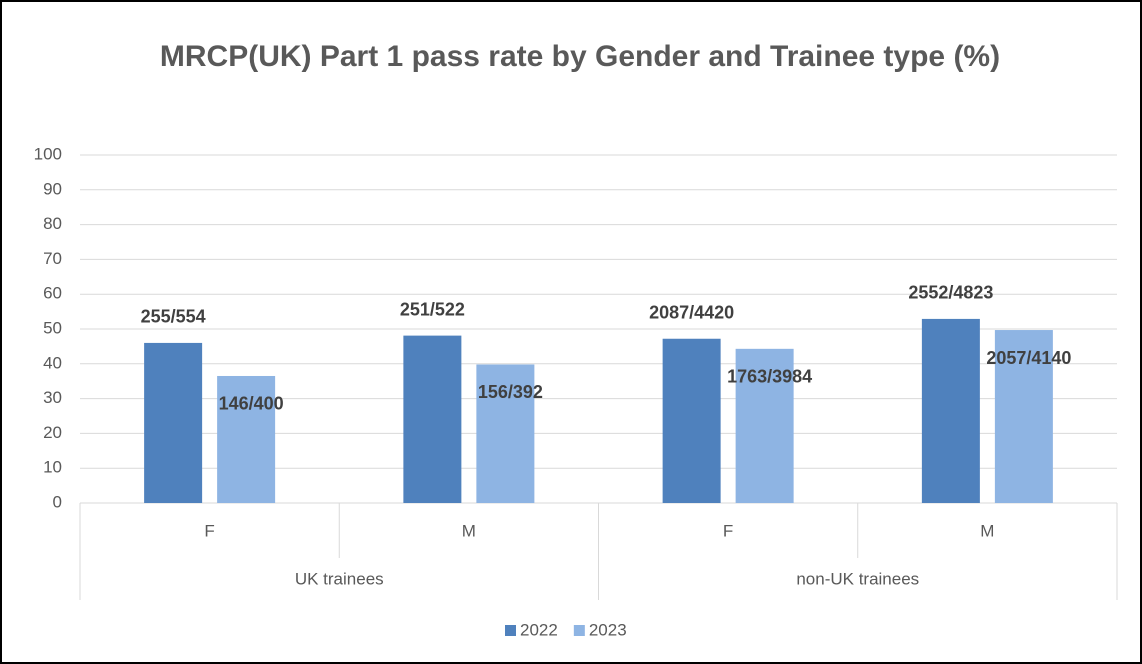 The height and width of the screenshot is (664, 1142). Describe the element at coordinates (52, 327) in the screenshot. I see `y-tick-label: 50` at that location.